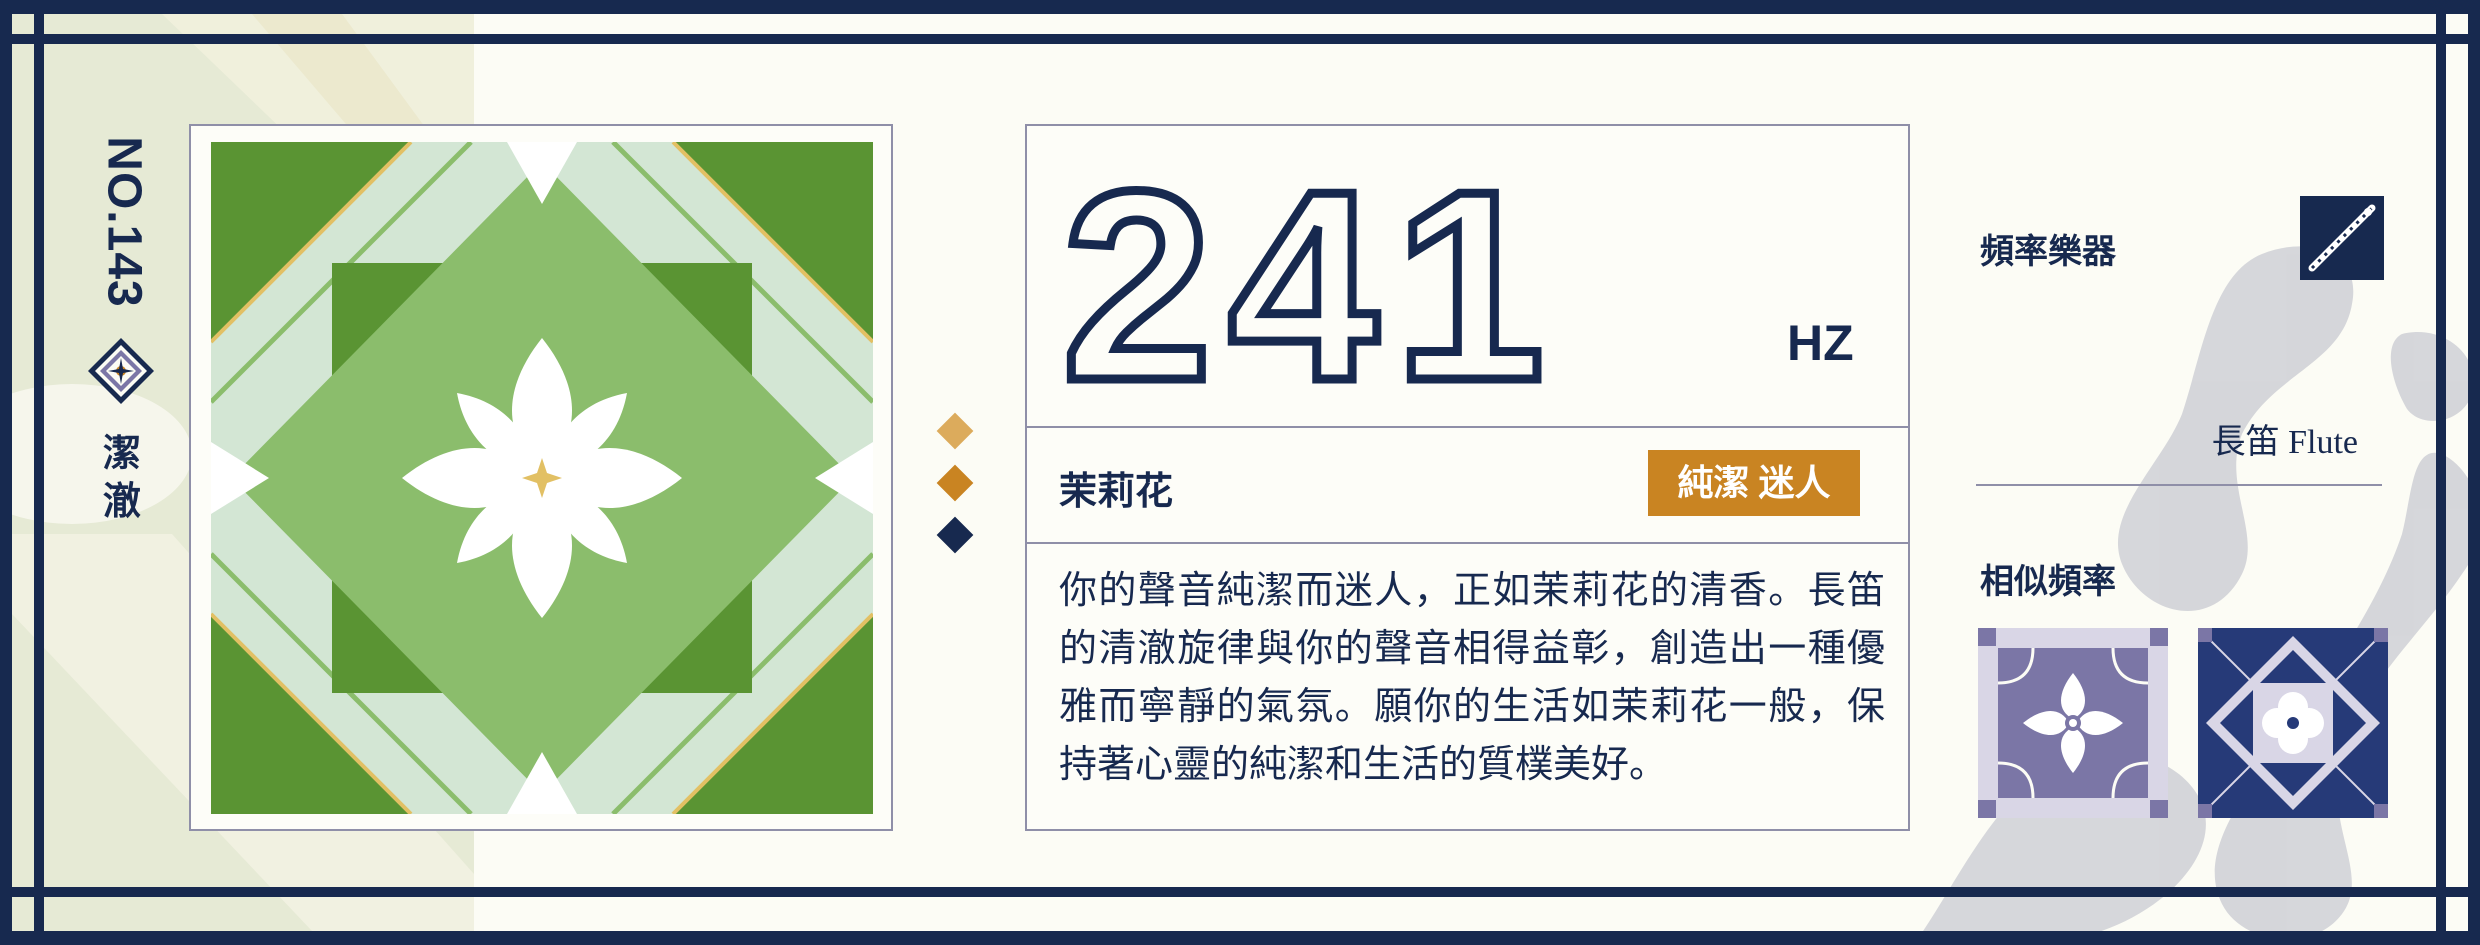  What do you see at coordinates (121, 478) in the screenshot?
I see `virtue-label: 潔澈` at bounding box center [121, 478].